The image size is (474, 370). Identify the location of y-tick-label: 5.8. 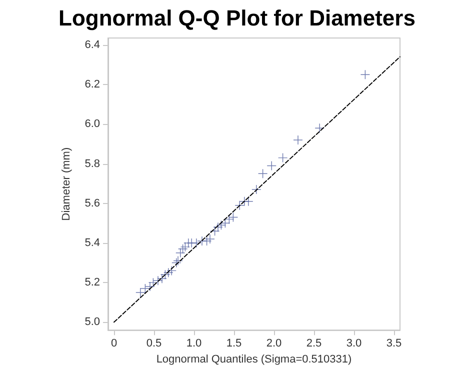
(92, 164).